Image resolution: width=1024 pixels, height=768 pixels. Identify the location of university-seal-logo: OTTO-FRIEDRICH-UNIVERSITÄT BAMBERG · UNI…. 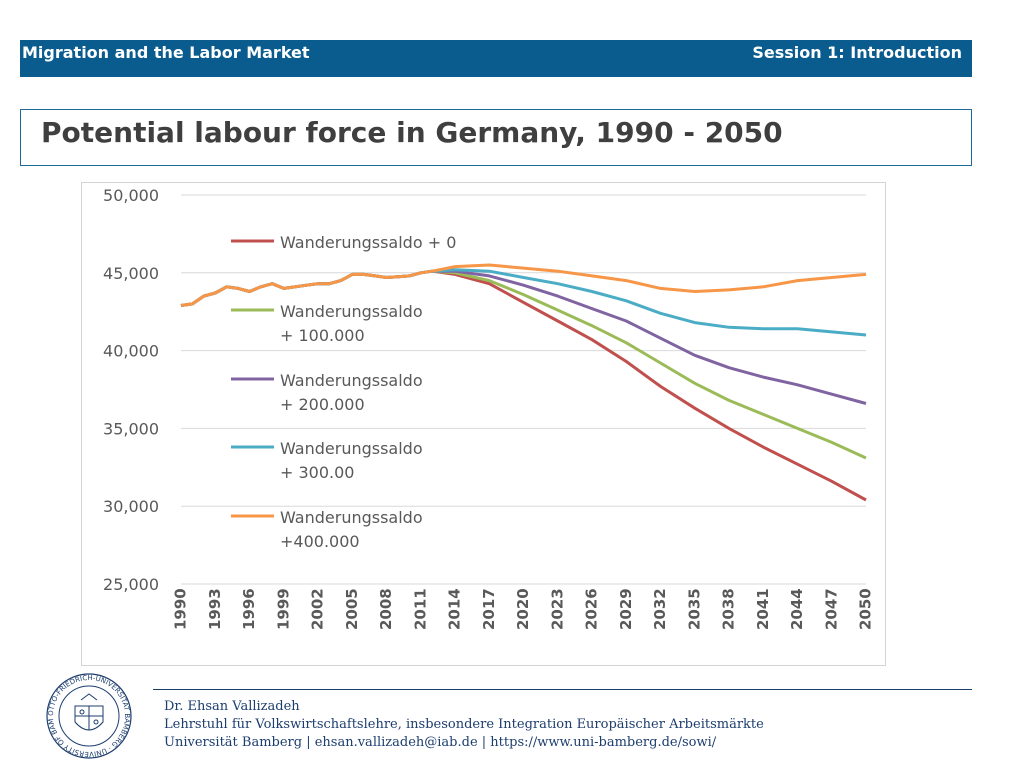
(88, 715).